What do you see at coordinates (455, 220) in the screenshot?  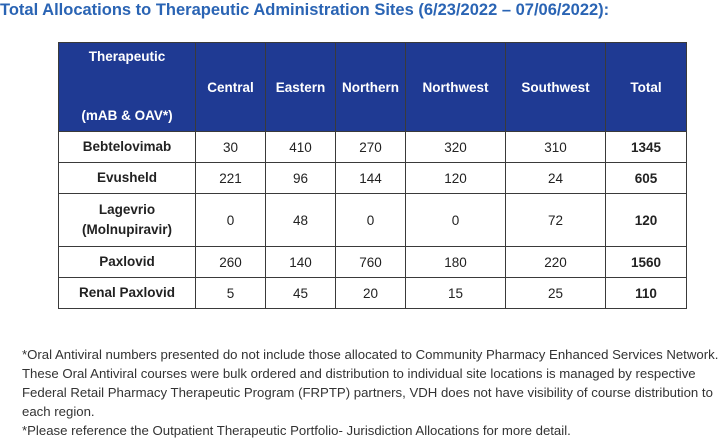 I see `cell-northwest: 0` at bounding box center [455, 220].